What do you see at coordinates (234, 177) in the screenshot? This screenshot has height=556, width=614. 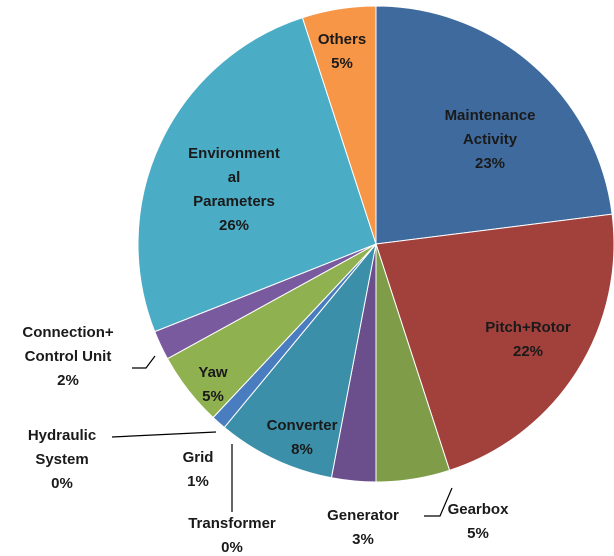 I see `category-name: Environmental Parameters` at bounding box center [234, 177].